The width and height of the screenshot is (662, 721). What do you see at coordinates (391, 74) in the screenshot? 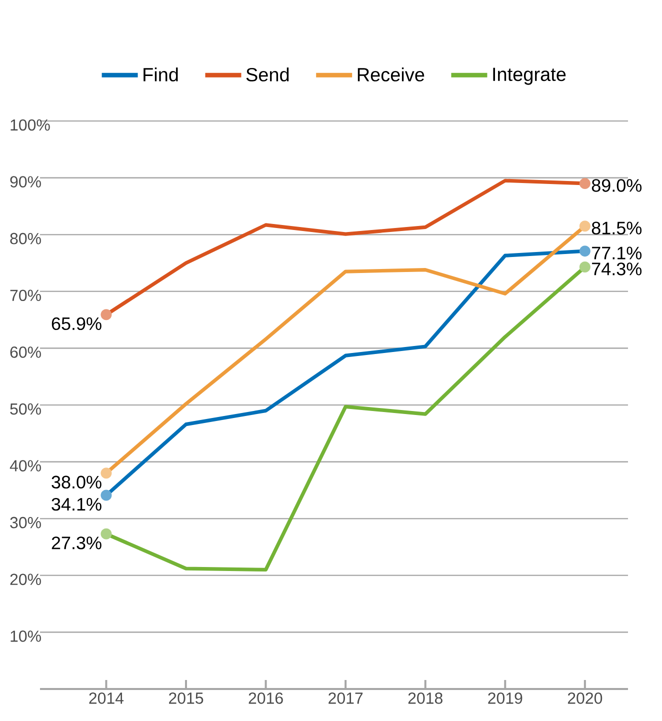
I see `legend-label: Receive` at bounding box center [391, 74].